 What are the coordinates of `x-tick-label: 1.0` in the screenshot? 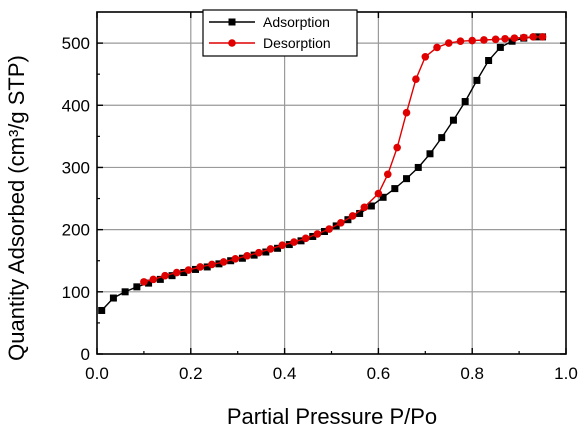 It's located at (566, 373).